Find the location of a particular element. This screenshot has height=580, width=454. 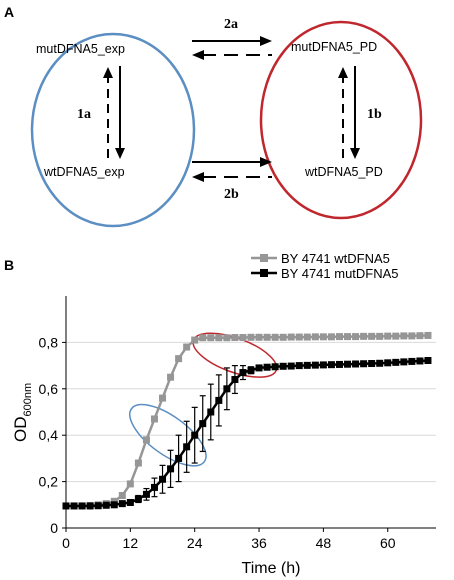

label-mutdfna5-exp: mutDFNA5_exp is located at coordinates (80, 49).